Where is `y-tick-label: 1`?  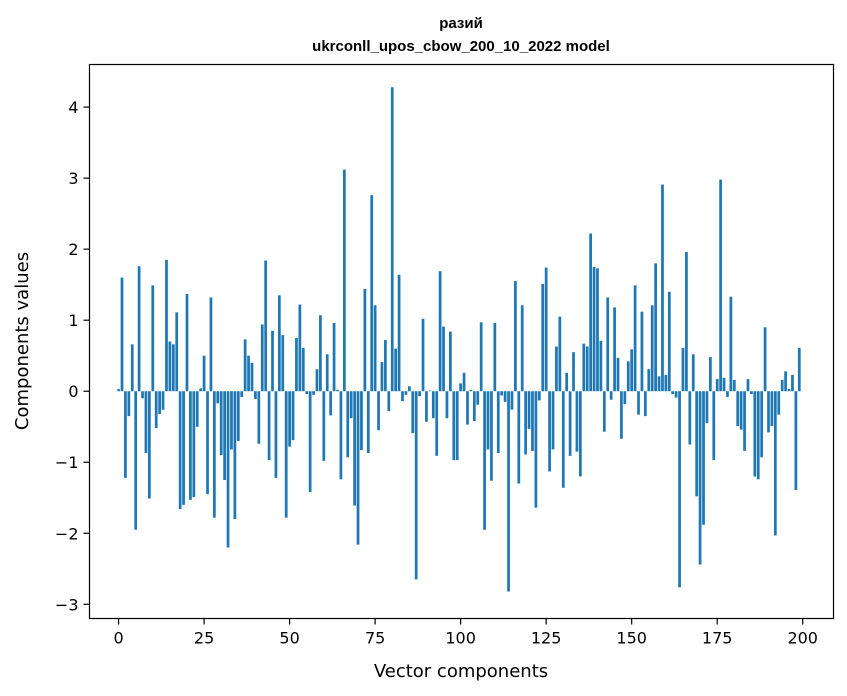
y-tick-label: 1 is located at coordinates (73, 320).